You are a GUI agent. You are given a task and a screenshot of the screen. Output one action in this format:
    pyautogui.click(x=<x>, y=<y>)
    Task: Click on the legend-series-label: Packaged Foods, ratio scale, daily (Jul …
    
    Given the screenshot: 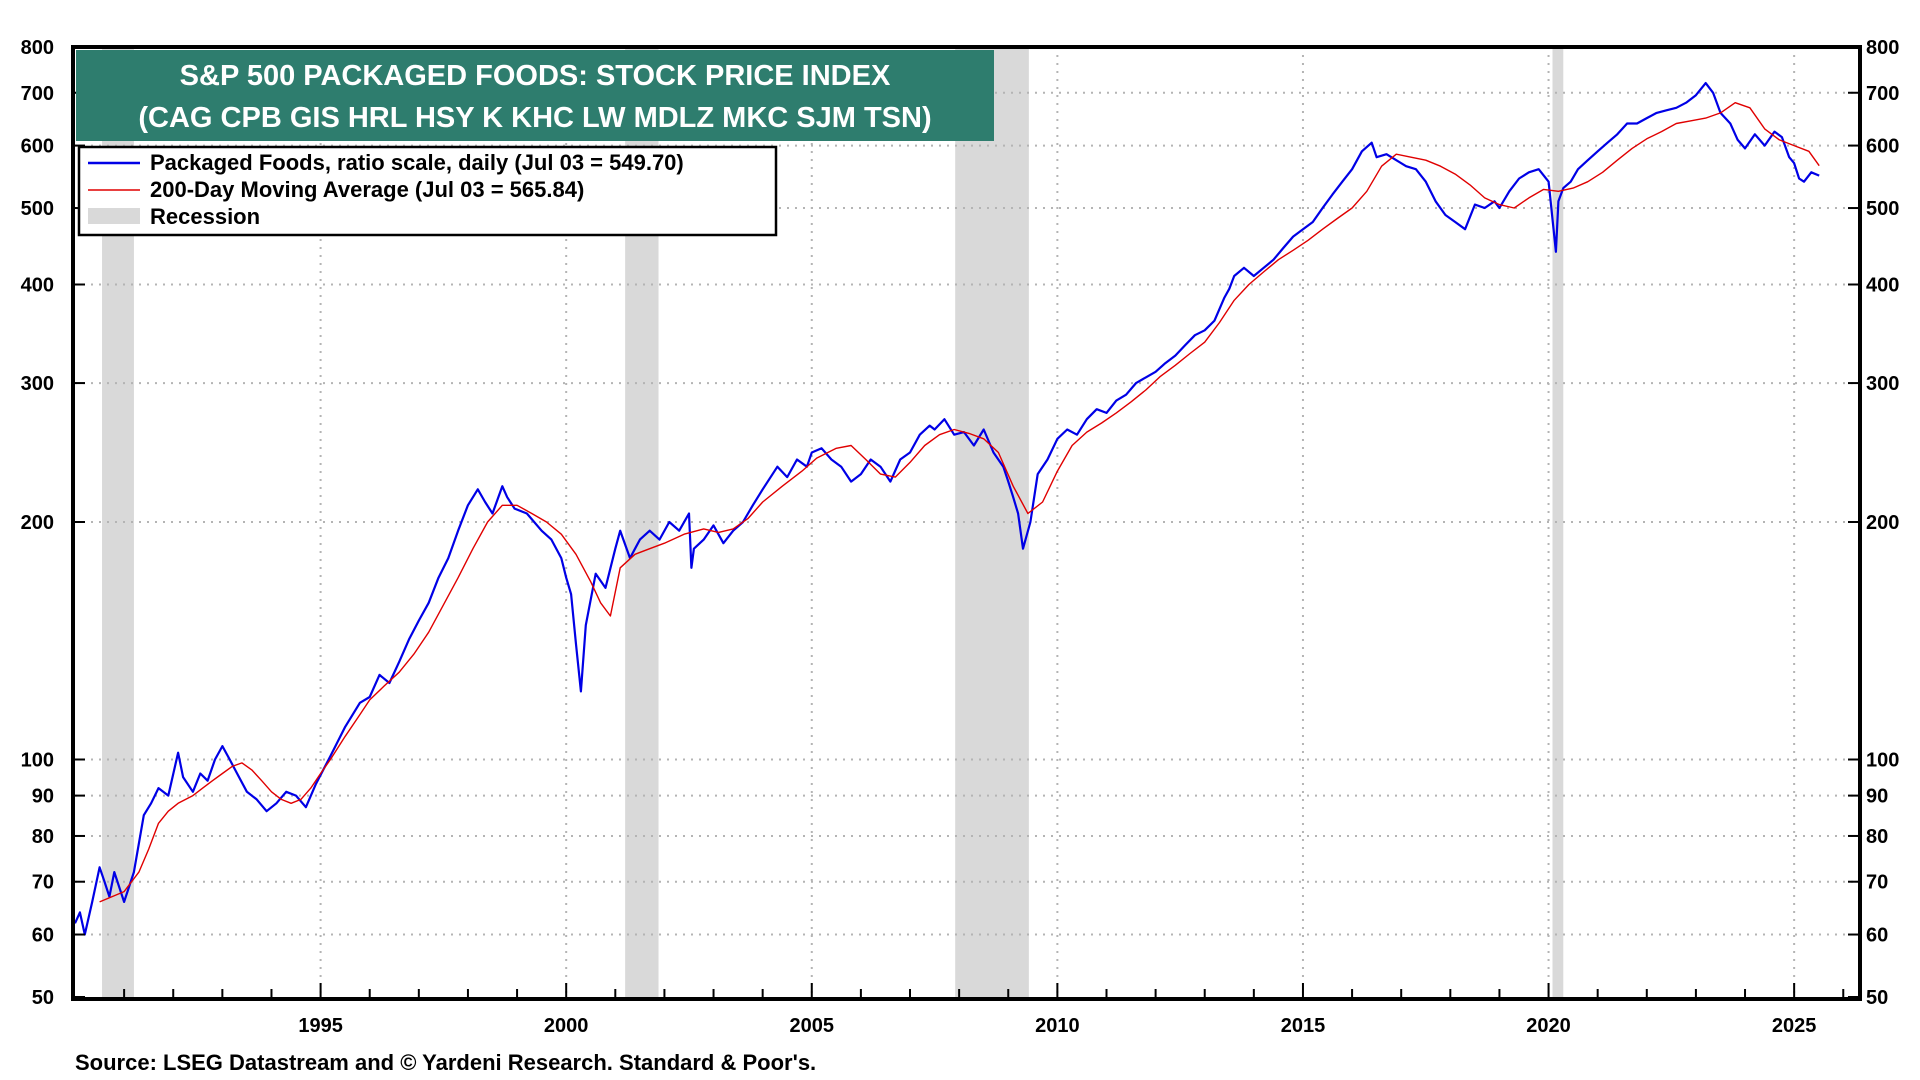 What is the action you would take?
    pyautogui.click(x=417, y=162)
    